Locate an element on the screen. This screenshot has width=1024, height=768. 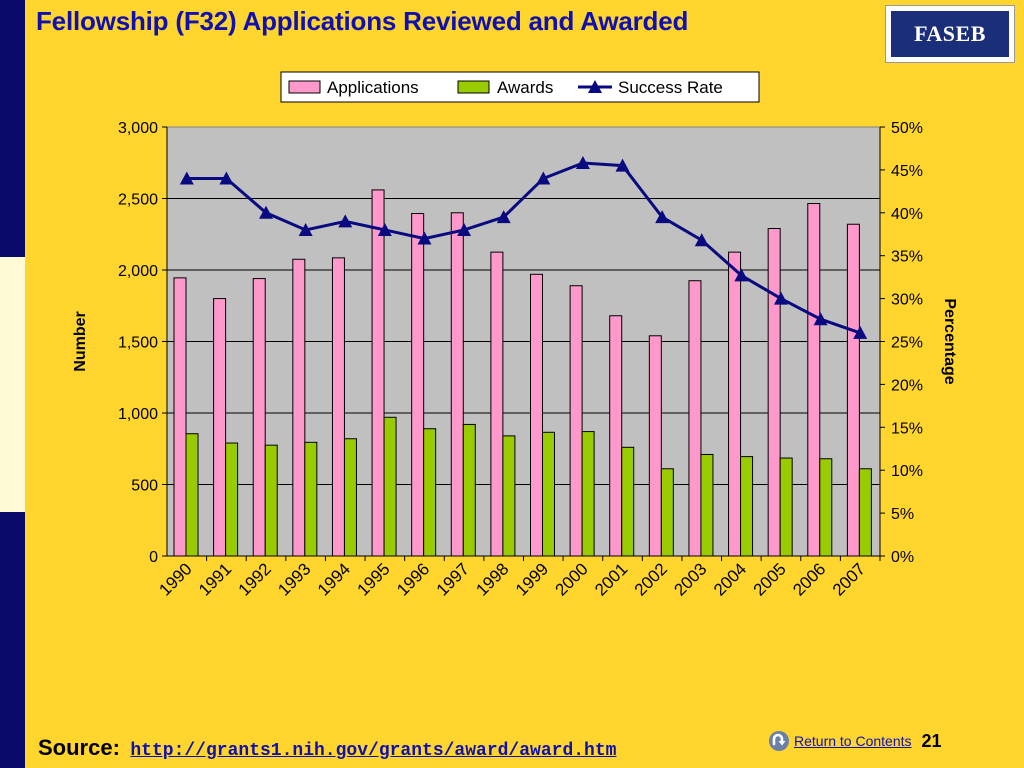
legend-label-applications: Applications is located at coordinates (373, 87).